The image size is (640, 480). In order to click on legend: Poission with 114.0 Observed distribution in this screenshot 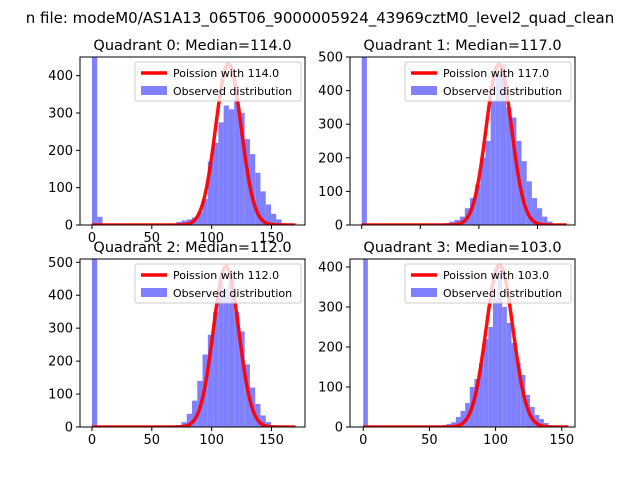, I will do `click(218, 81)`.